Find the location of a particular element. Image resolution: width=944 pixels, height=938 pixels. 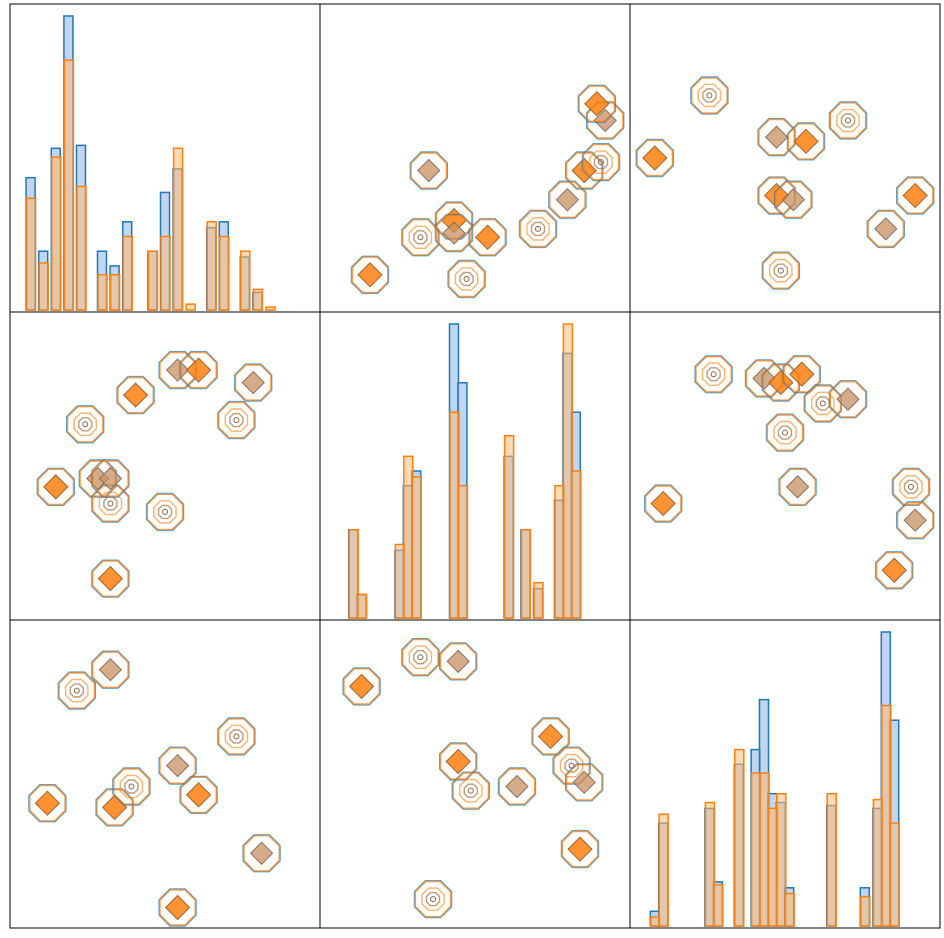

panel-row3-col2 is located at coordinates (475, 774).